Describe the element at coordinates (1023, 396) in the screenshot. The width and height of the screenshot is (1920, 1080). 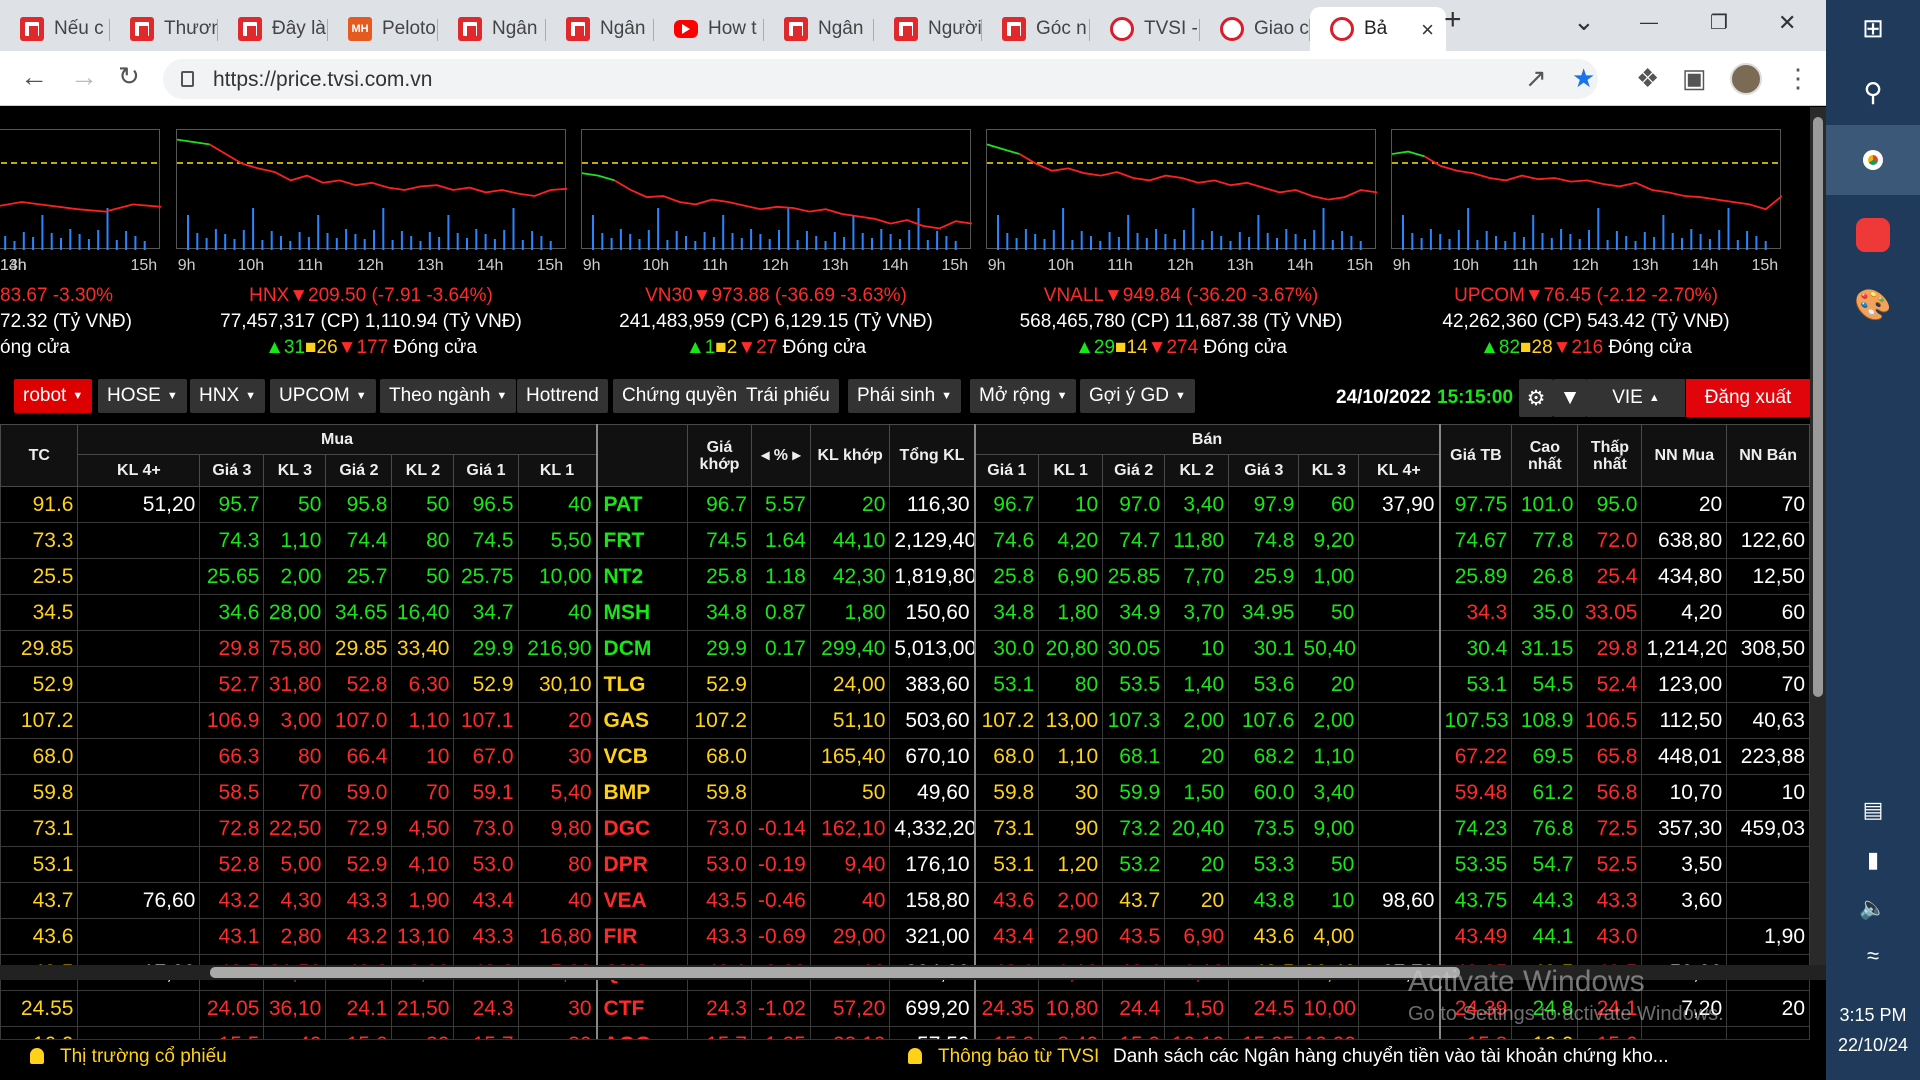
I see `menu-item-button: Mở rộng ▼` at that location.